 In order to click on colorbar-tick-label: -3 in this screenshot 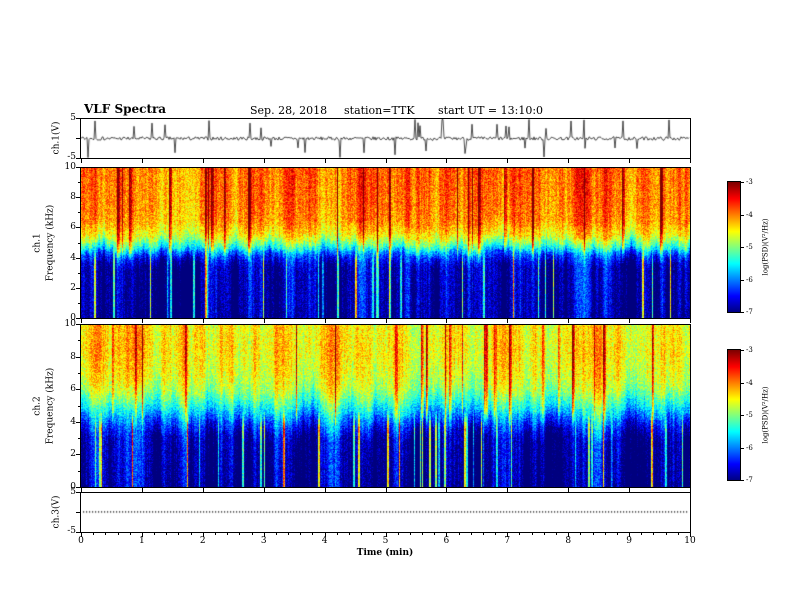, I will do `click(749, 350)`.